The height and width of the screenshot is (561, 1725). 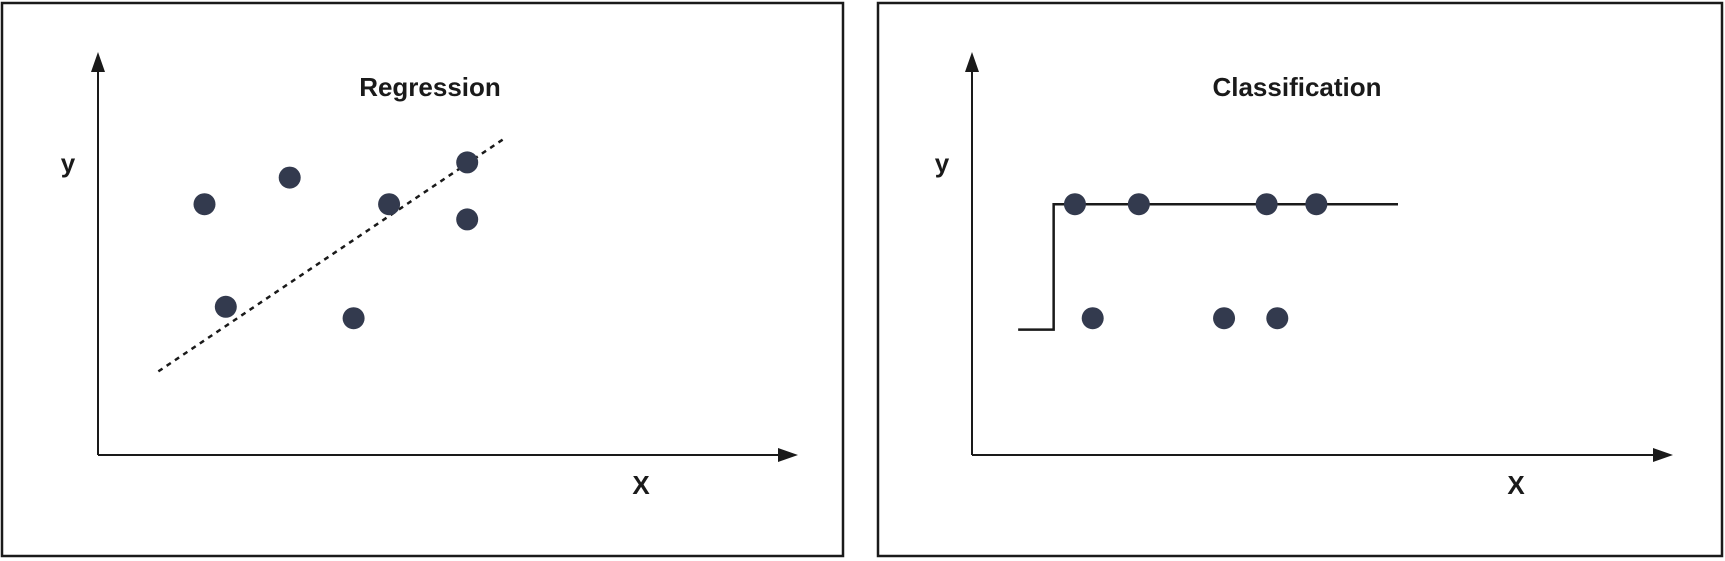 What do you see at coordinates (430, 87) in the screenshot?
I see `regression-title: Regression` at bounding box center [430, 87].